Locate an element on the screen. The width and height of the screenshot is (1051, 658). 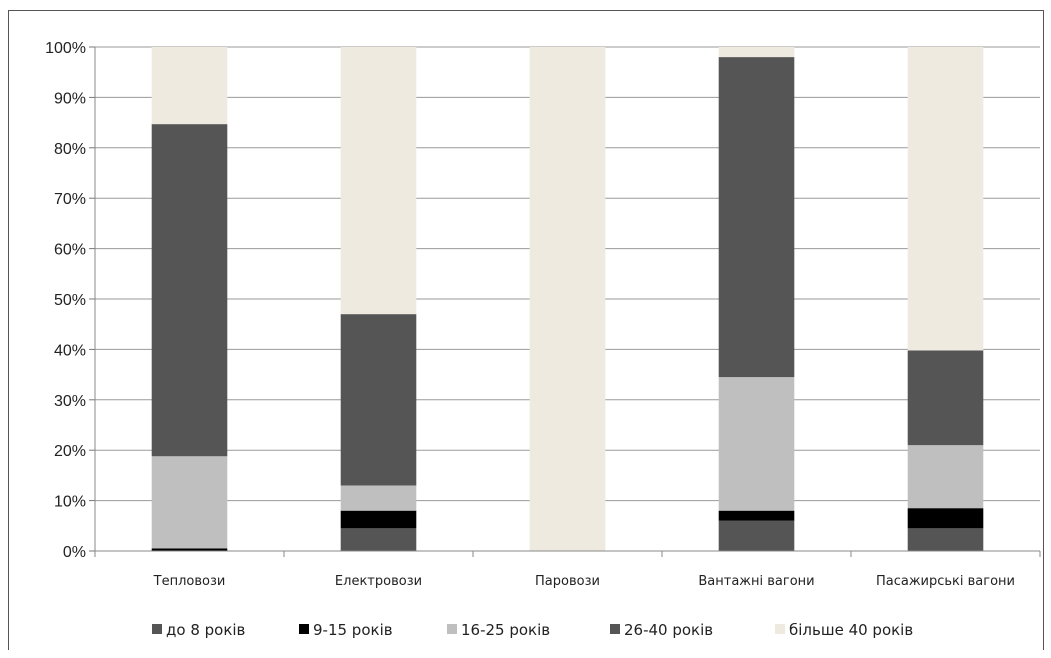
y-tick-label: 50% is located at coordinates (70, 300).